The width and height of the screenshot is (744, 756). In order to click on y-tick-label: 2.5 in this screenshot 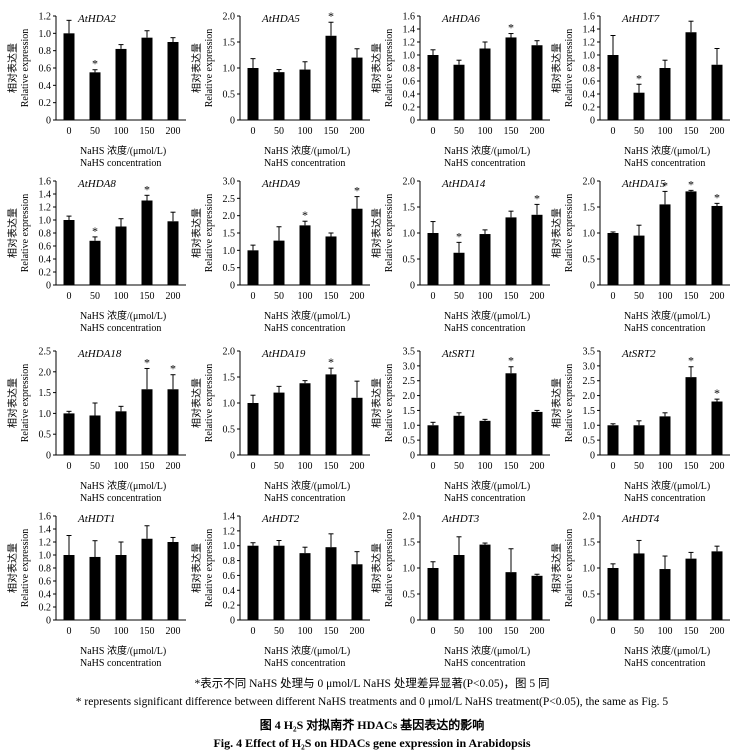, I will do `click(229, 199)`.